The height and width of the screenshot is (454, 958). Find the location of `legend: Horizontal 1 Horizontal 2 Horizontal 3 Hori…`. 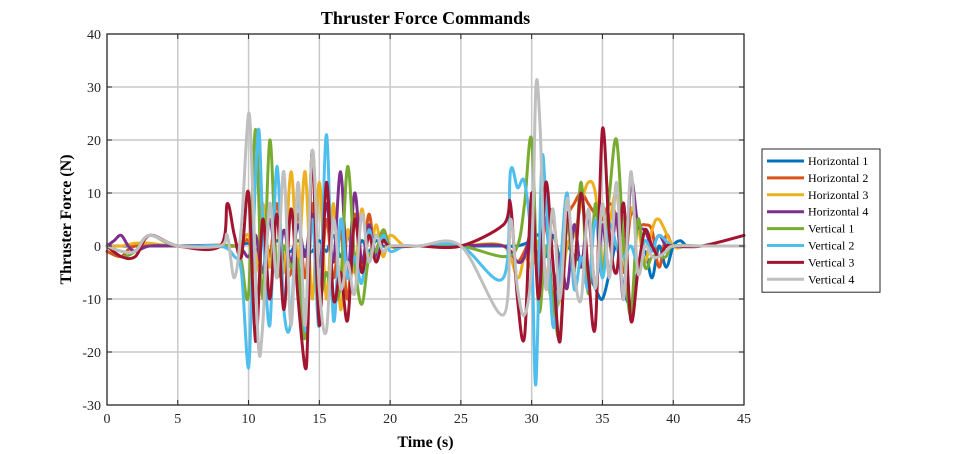

legend: Horizontal 1 Horizontal 2 Horizontal 3 Hori… is located at coordinates (821, 220).